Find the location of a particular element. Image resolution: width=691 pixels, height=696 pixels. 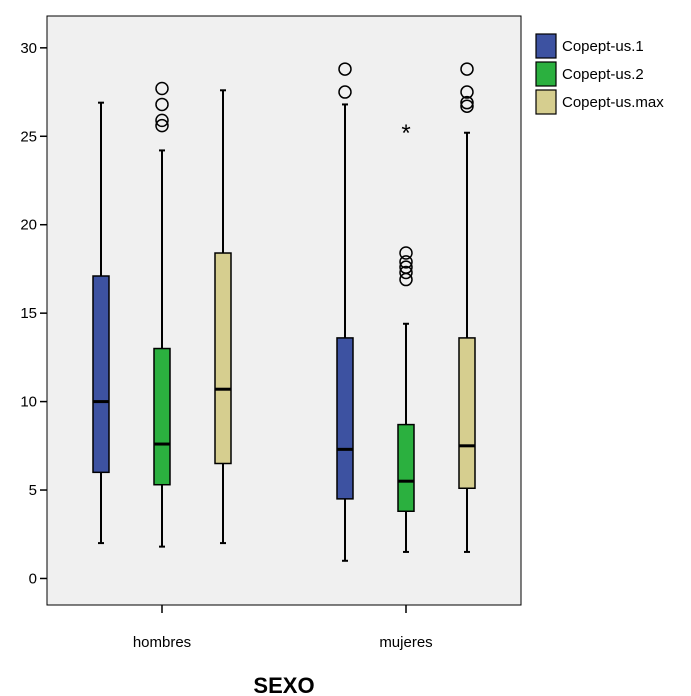

x-tick-label: mujeres is located at coordinates (405, 642).